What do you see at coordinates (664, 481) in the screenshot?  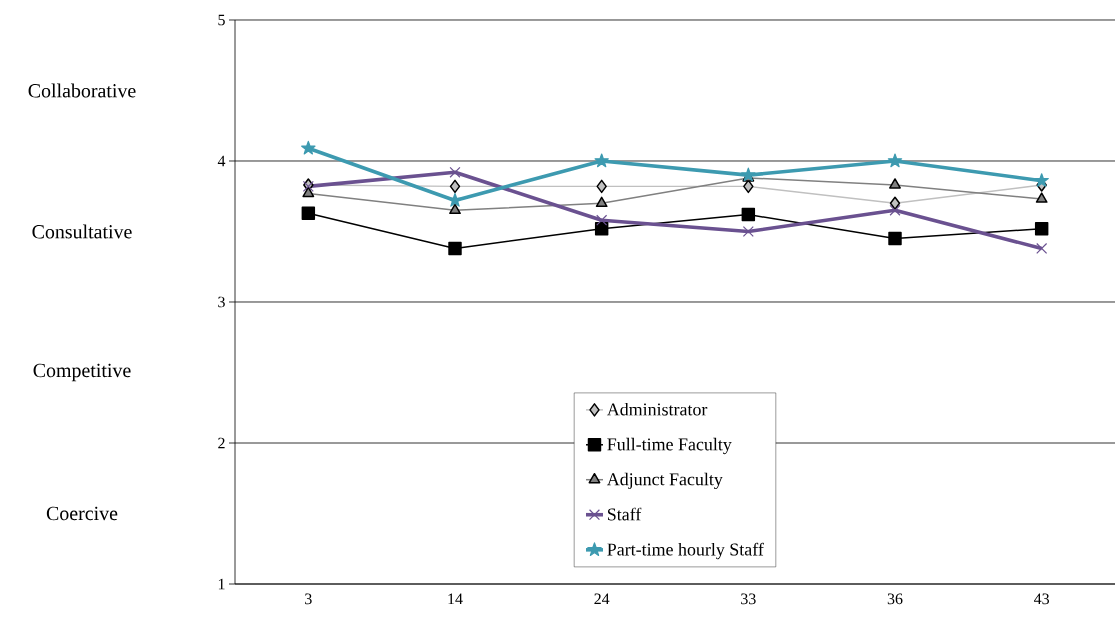 I see `legend-label: Adjunct Faculty` at bounding box center [664, 481].